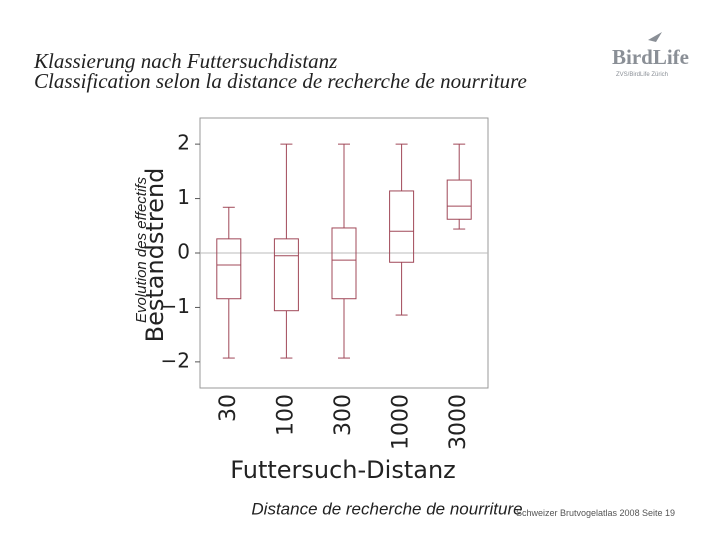 This screenshot has width=720, height=540. I want to click on title: Klassierung nach Futtersuchdistanz, so click(185, 61).